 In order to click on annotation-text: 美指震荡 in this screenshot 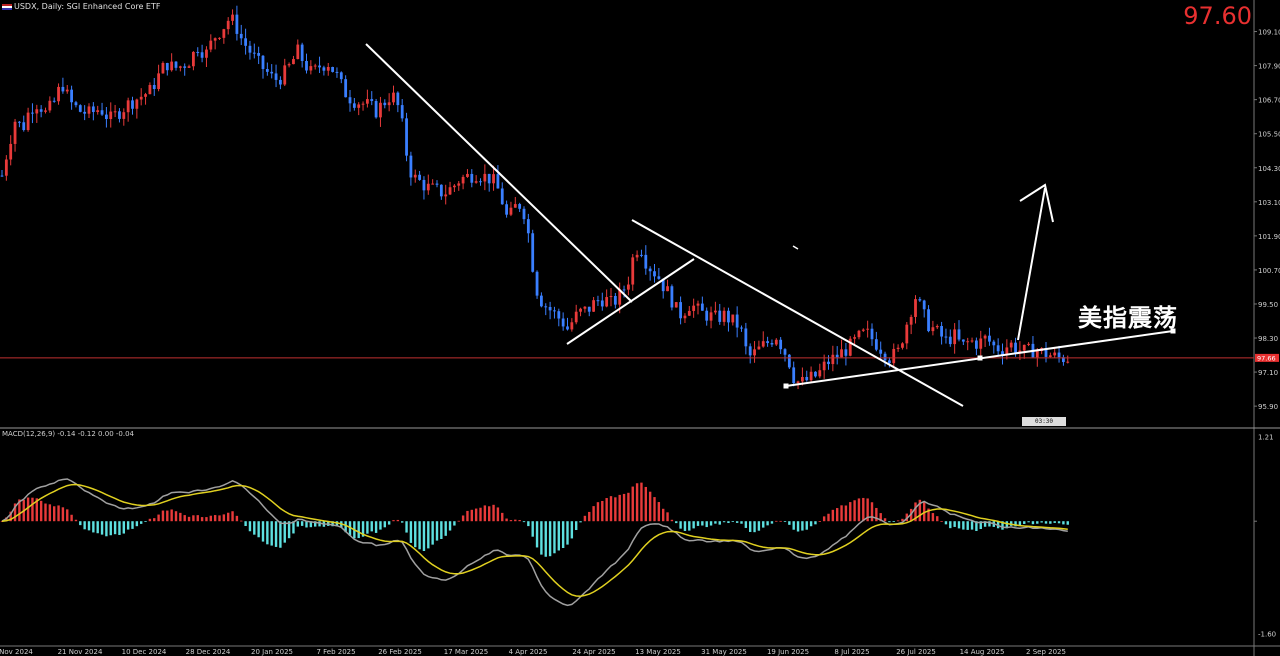, I will do `click(1128, 317)`.